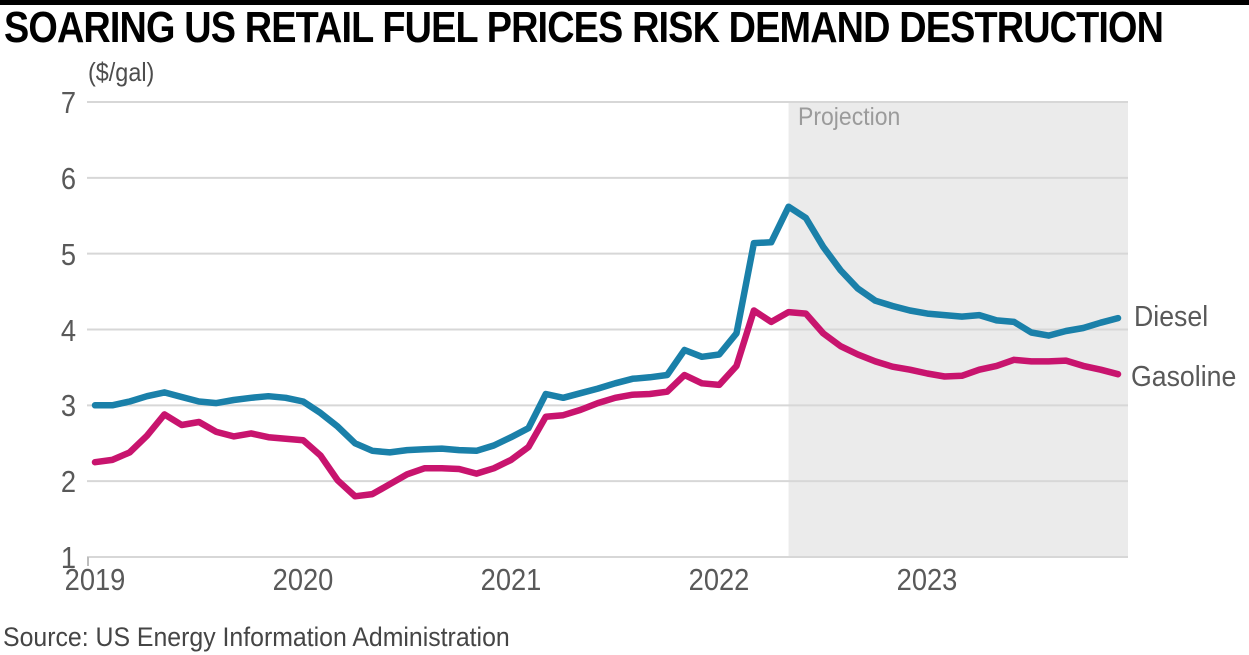  I want to click on y-axis-label: 5, so click(68, 254).